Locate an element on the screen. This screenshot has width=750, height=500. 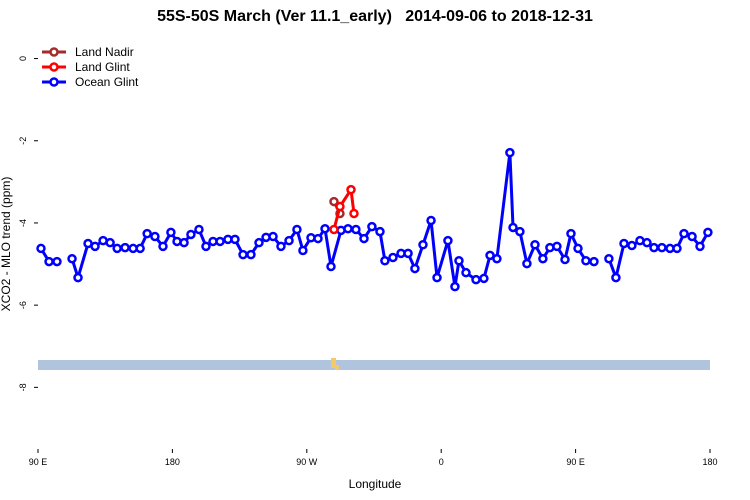
series-line is located at coordinates (344, 207).